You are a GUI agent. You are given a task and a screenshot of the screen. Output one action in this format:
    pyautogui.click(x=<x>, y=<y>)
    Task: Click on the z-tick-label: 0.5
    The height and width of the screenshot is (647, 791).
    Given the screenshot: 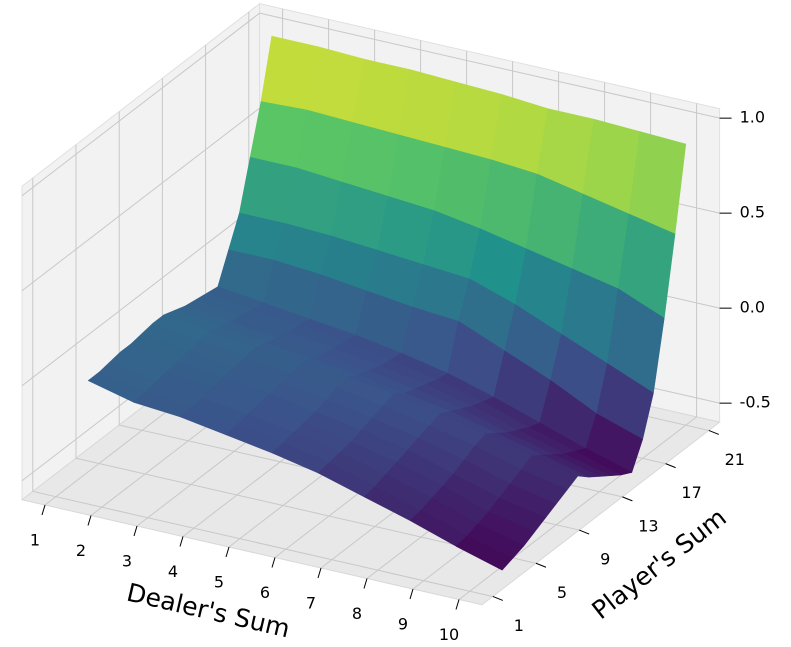 What is the action you would take?
    pyautogui.click(x=752, y=212)
    